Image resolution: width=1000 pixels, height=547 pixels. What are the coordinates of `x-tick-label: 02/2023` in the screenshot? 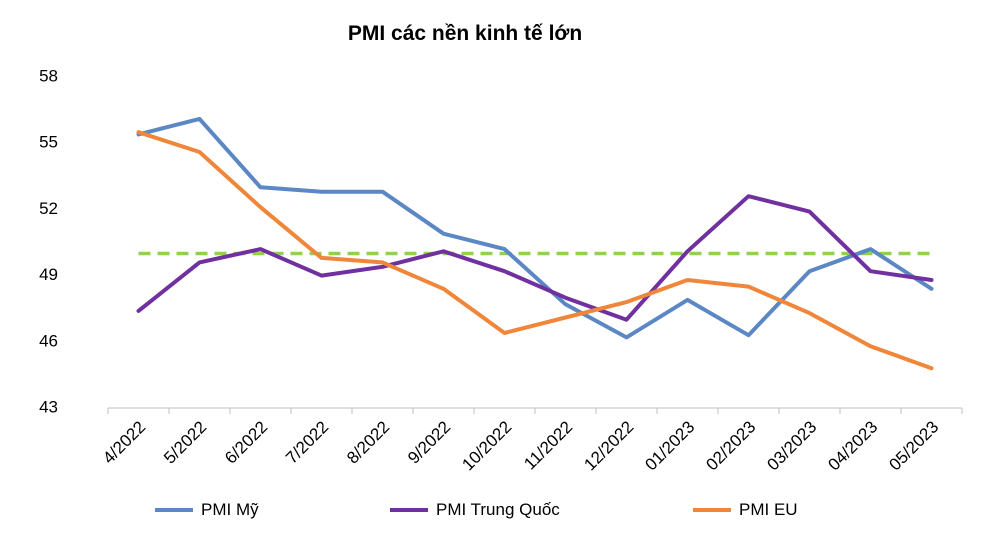 It's located at (730, 445).